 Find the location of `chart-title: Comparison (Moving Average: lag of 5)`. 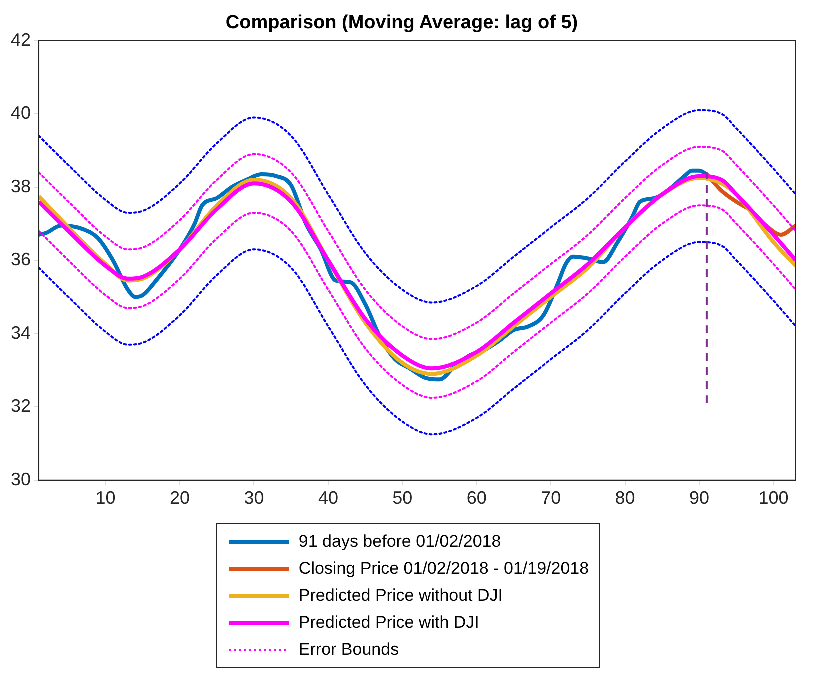

chart-title: Comparison (Moving Average: lag of 5) is located at coordinates (402, 23).